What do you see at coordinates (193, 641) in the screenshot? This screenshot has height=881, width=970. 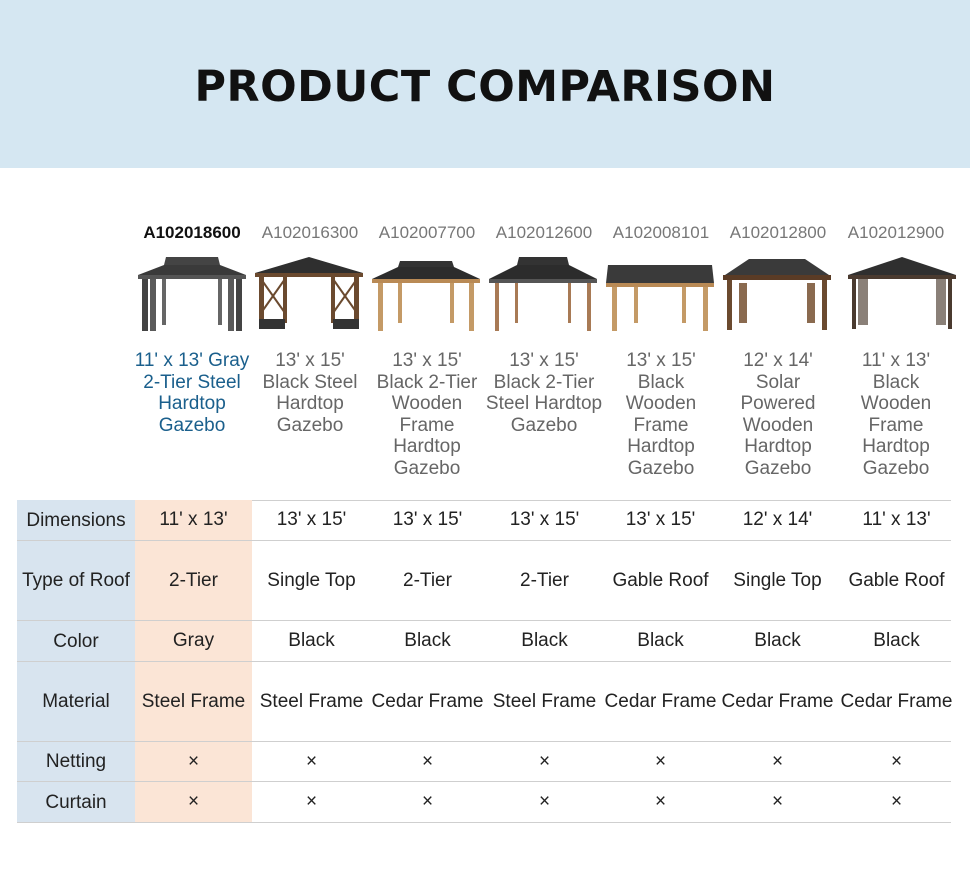 I see `table-cell: Gray` at bounding box center [193, 641].